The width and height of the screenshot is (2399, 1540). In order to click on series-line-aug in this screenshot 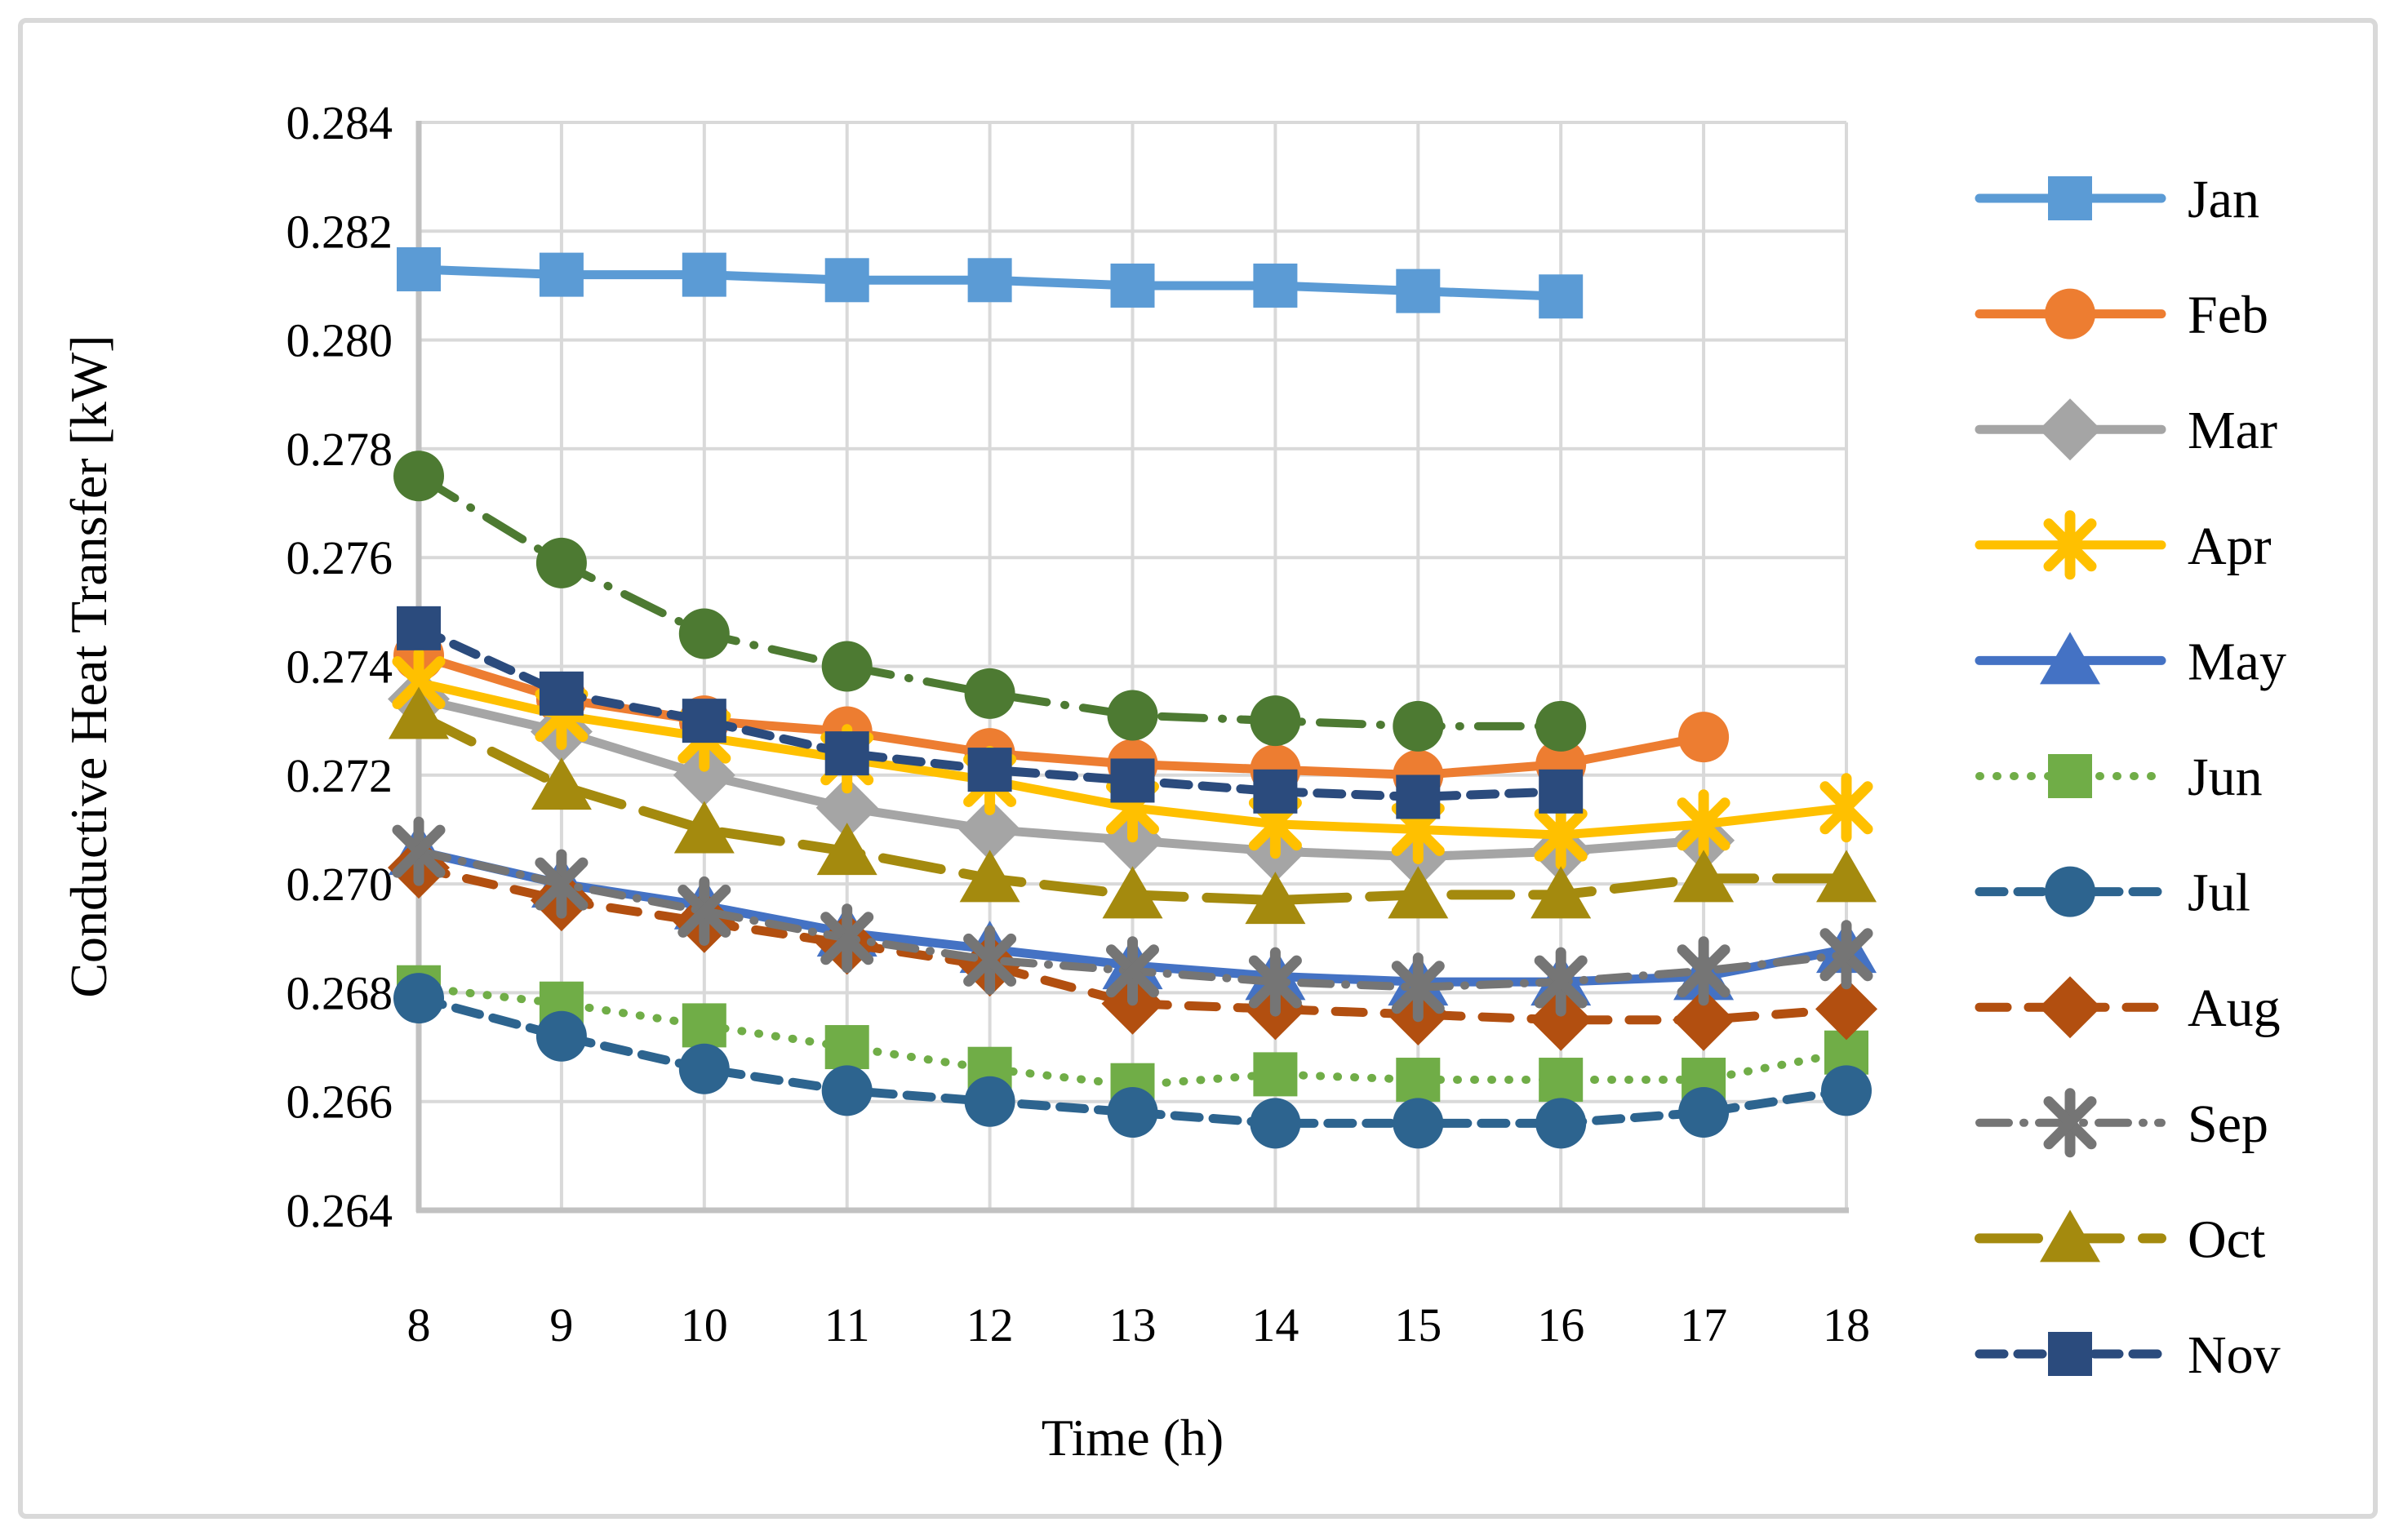, I will do `click(1132, 944)`.